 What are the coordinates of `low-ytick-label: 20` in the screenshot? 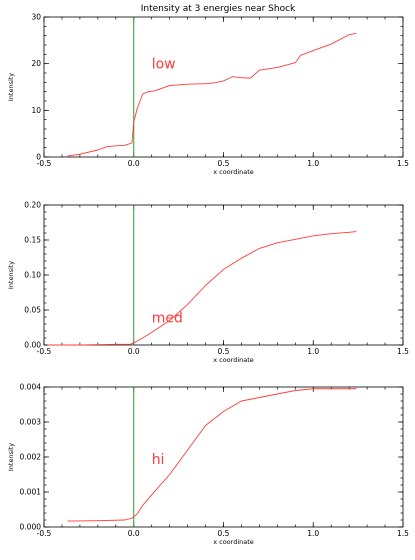 It's located at (36, 63).